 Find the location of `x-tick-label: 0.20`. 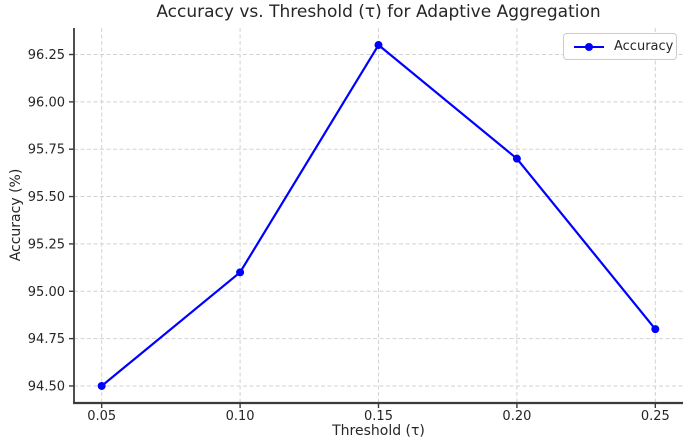

x-tick-label: 0.20 is located at coordinates (516, 416).